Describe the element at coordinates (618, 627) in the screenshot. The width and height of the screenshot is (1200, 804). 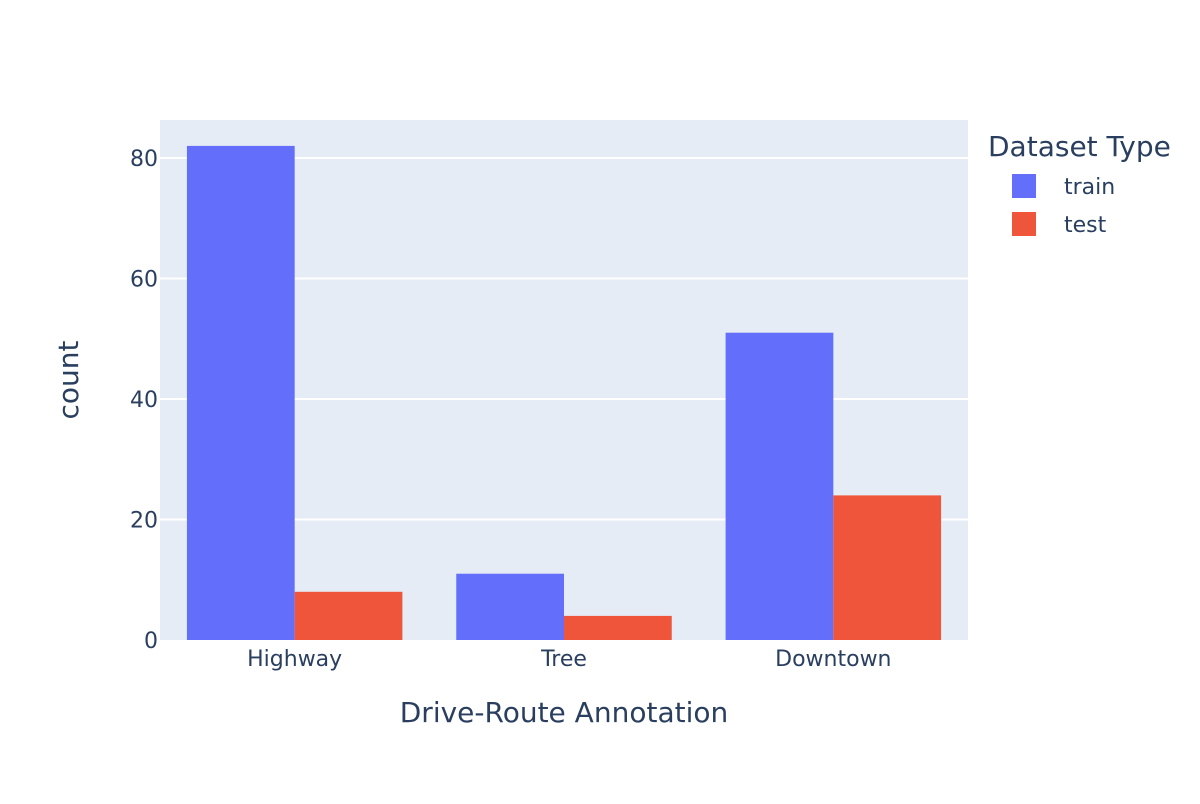
I see `bar-test-tree` at that location.